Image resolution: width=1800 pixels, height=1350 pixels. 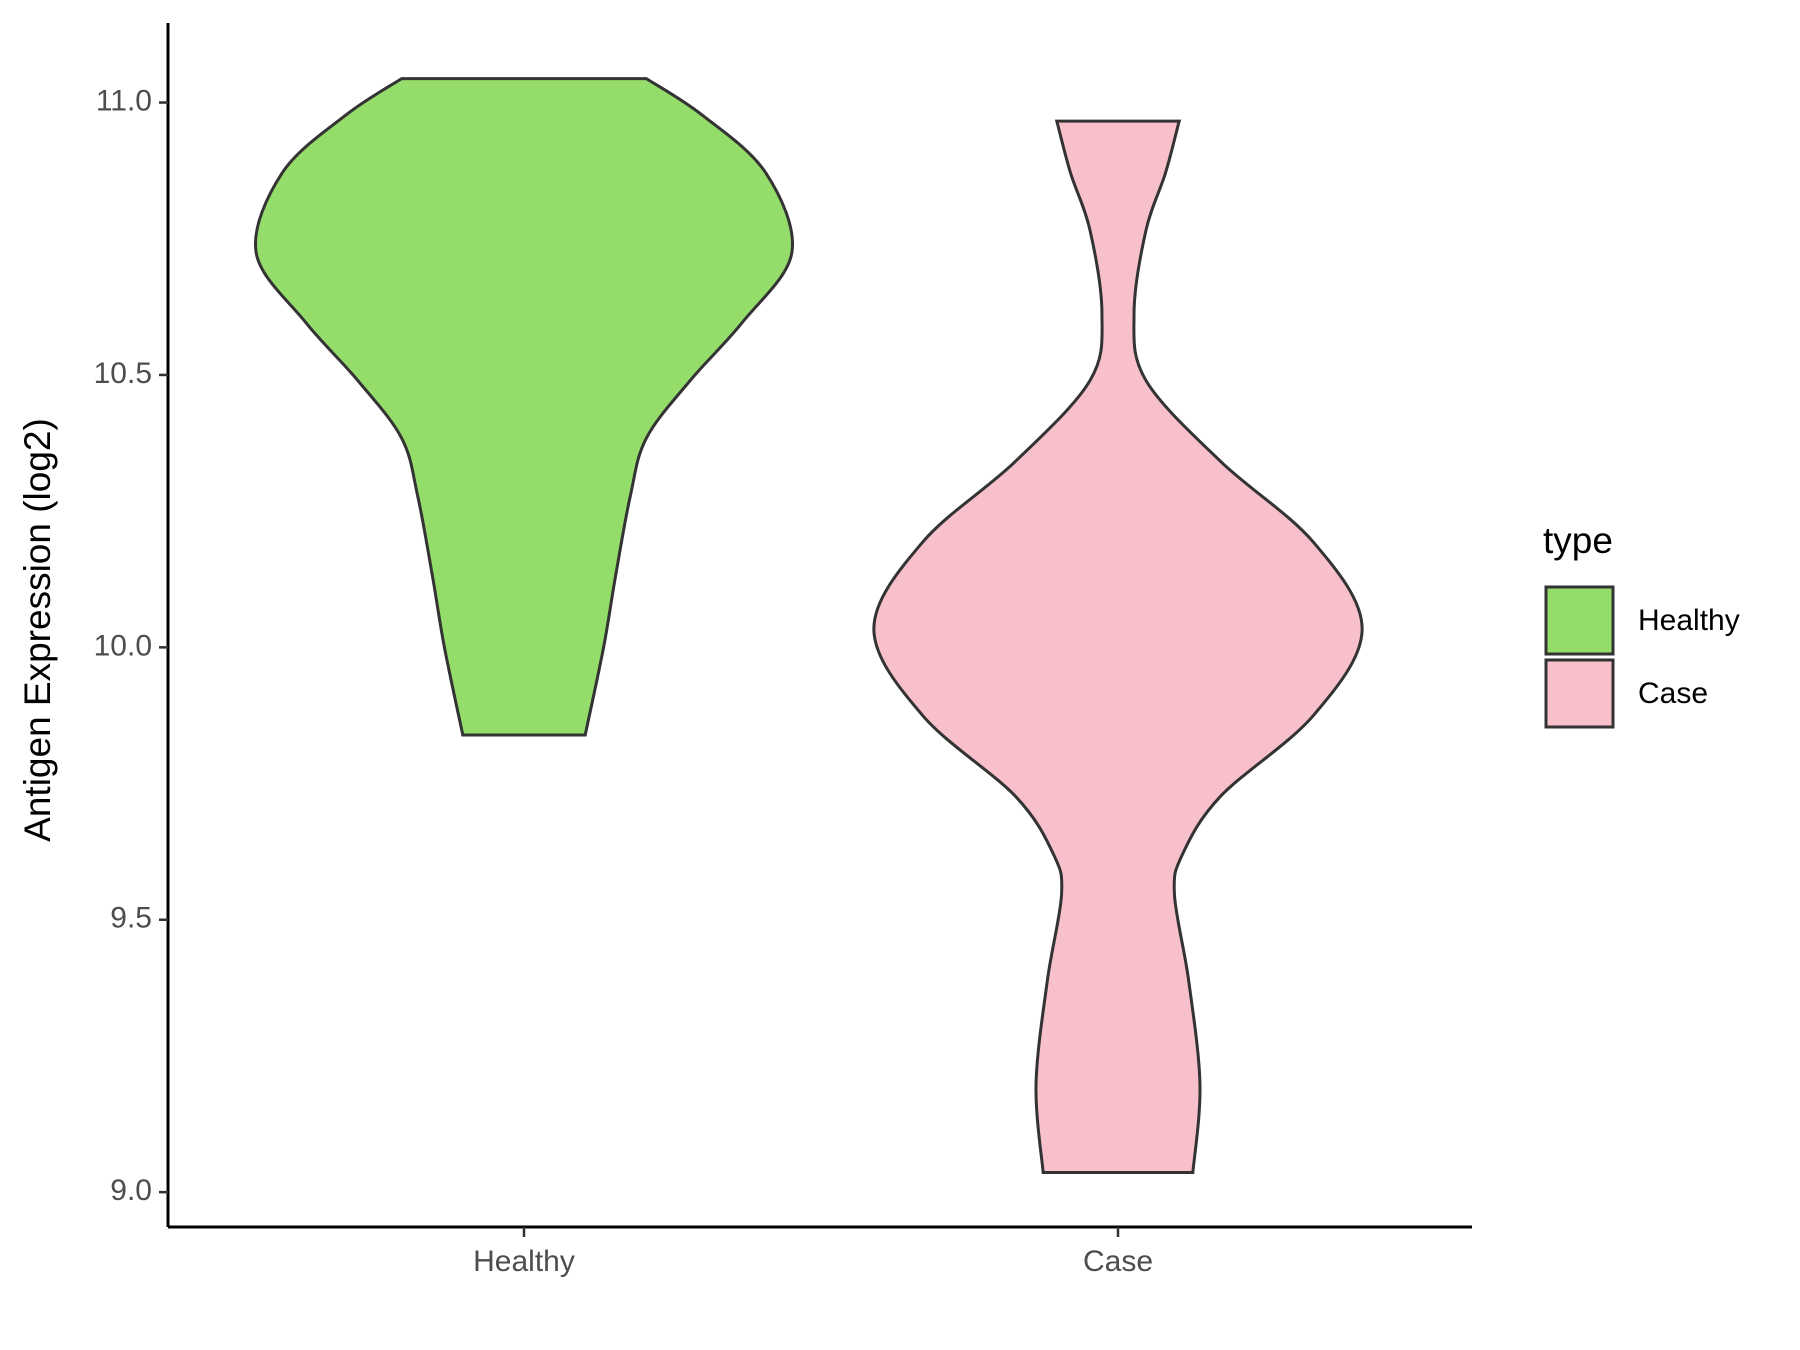 I want to click on legend-label: Healthy, so click(x=1689, y=620).